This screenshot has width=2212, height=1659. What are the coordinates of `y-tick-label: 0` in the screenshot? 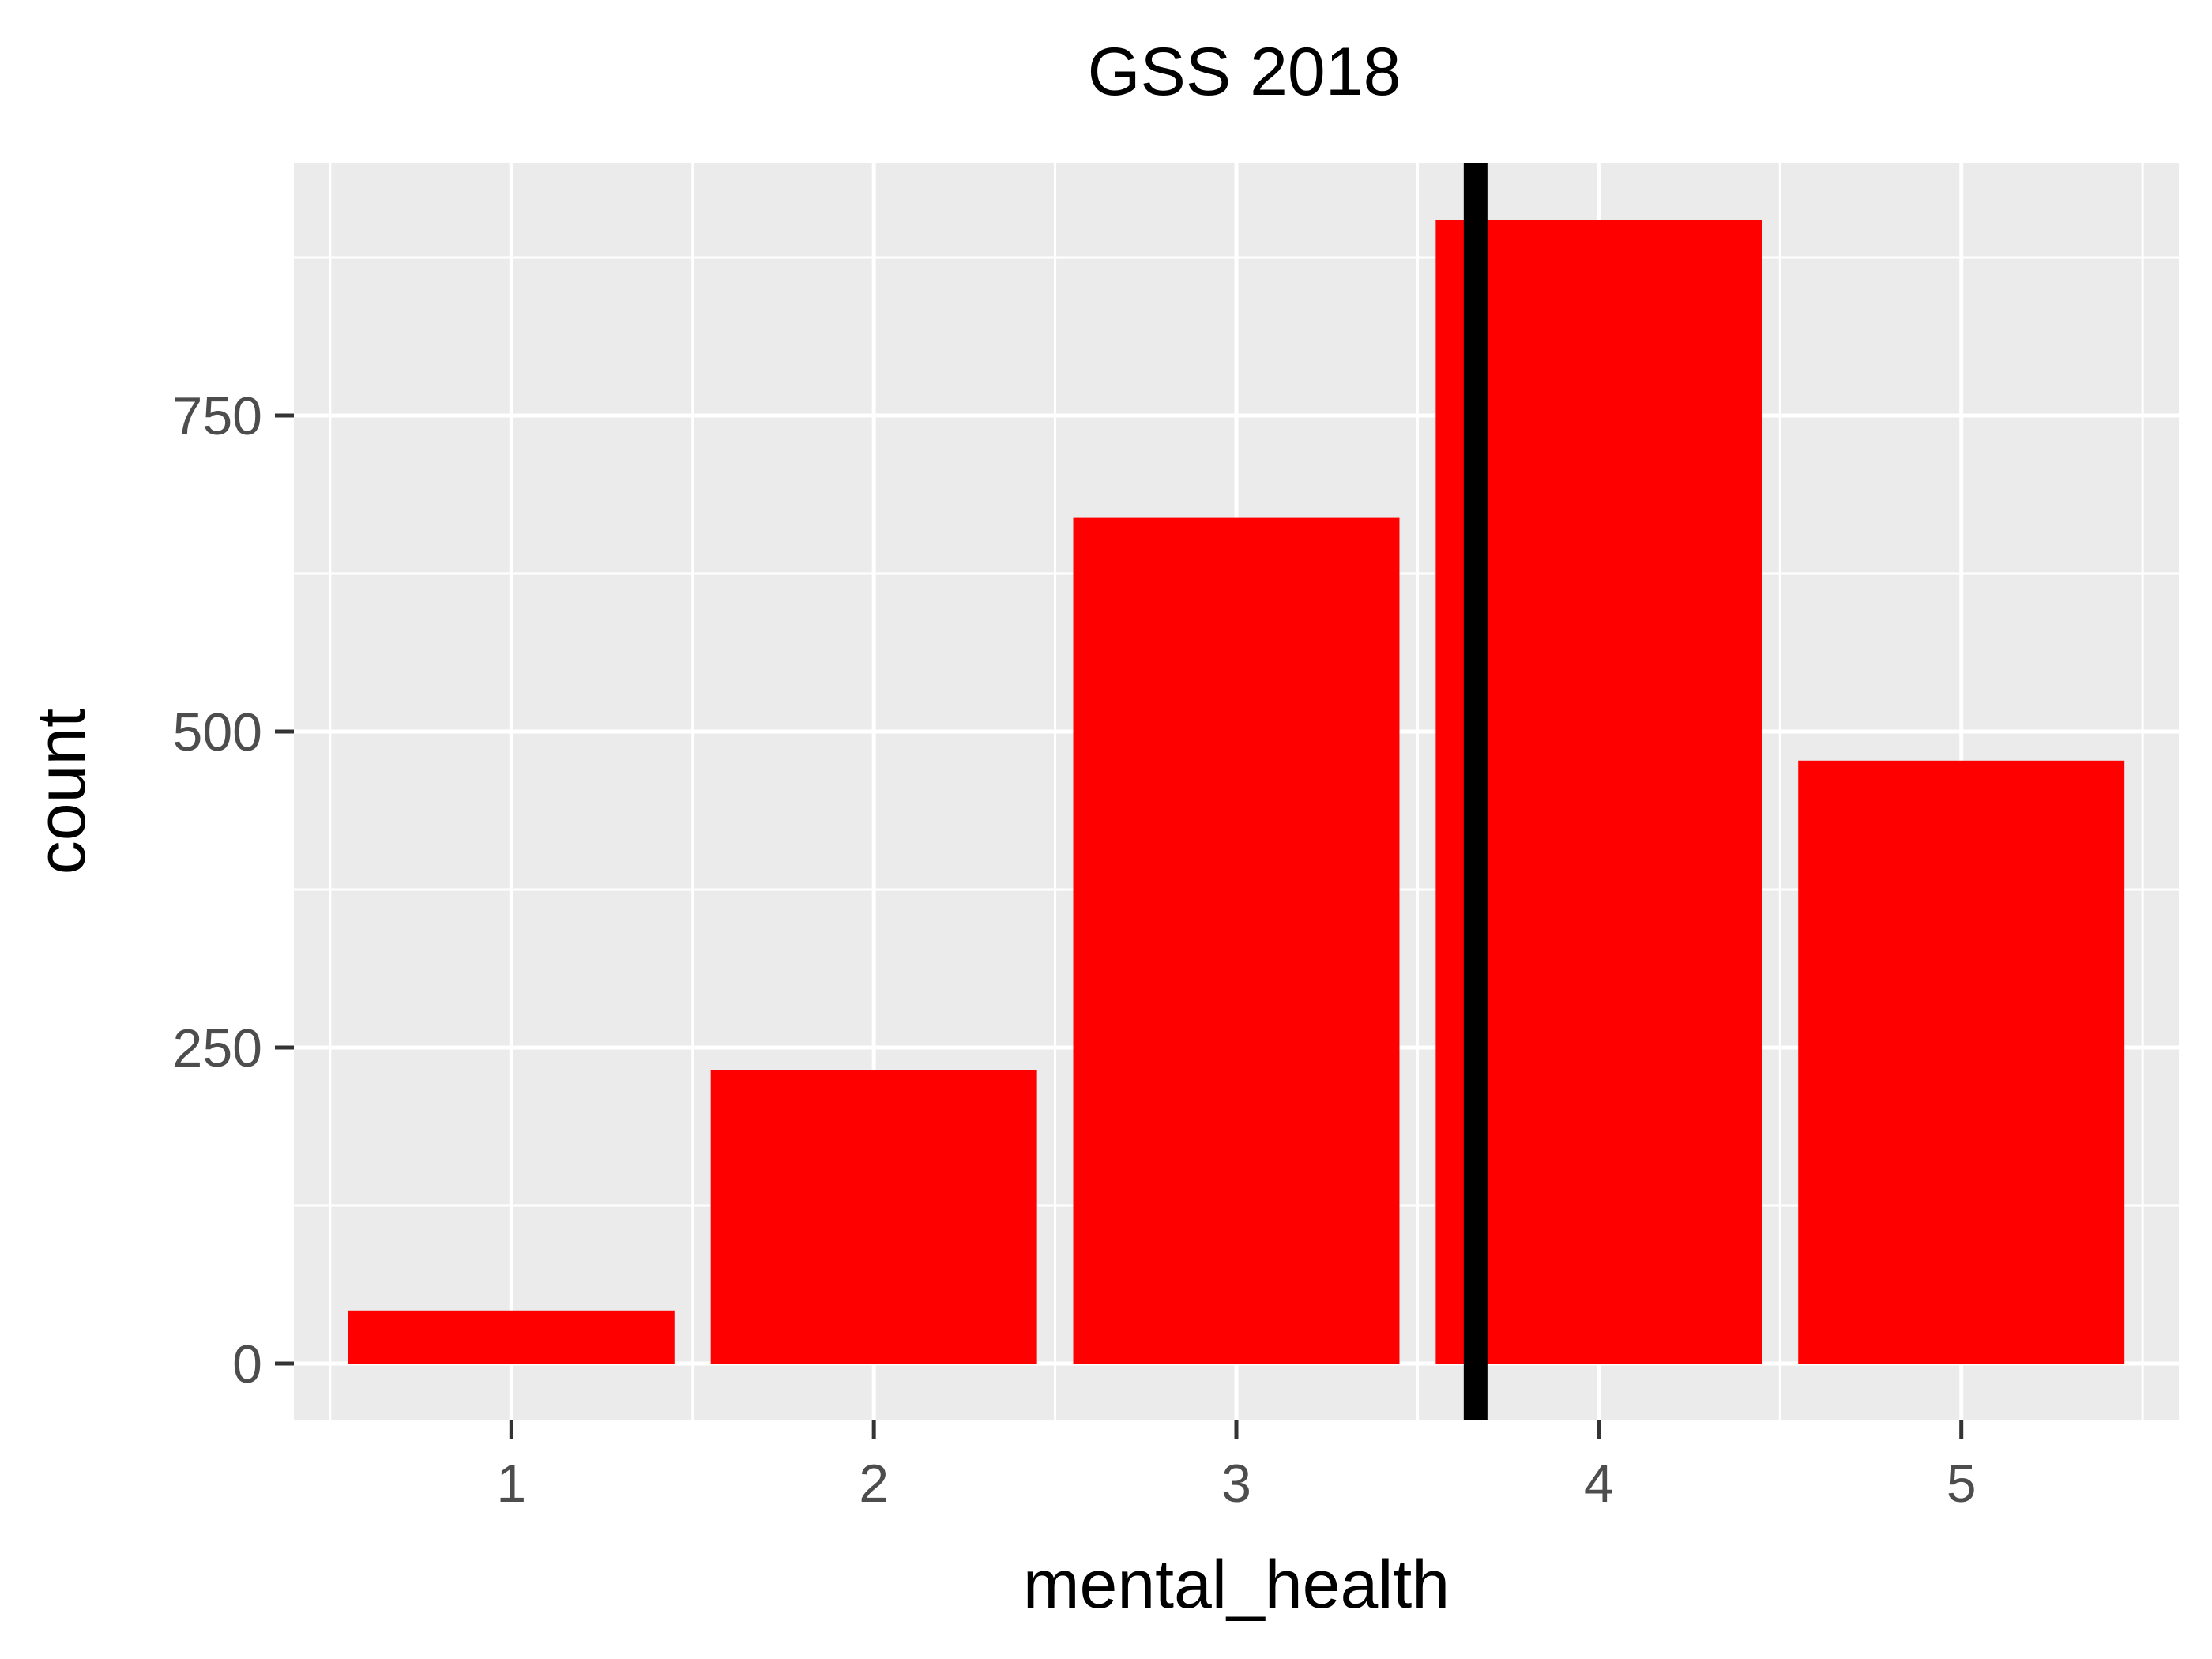 It's located at (247, 1364).